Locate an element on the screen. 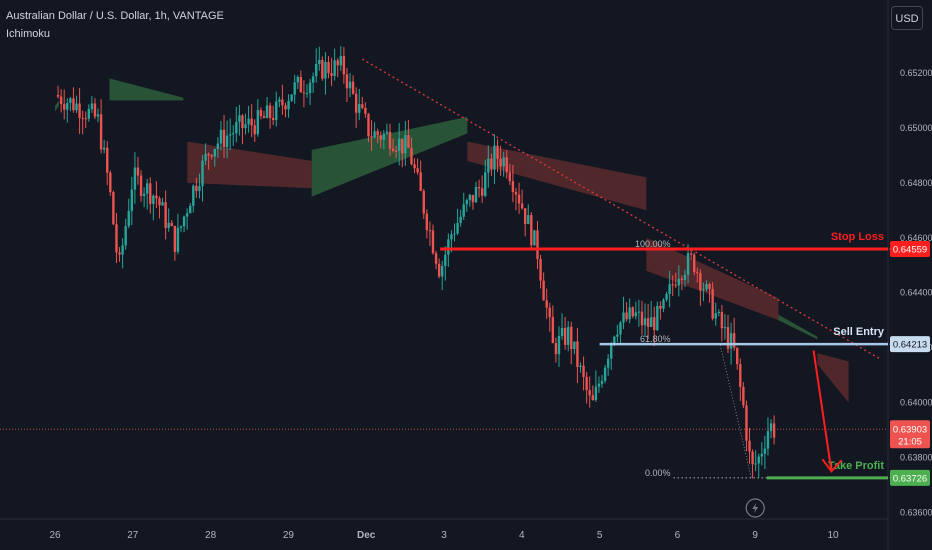 The height and width of the screenshot is (550, 932). indicator-label: Ichimoku is located at coordinates (28, 34).